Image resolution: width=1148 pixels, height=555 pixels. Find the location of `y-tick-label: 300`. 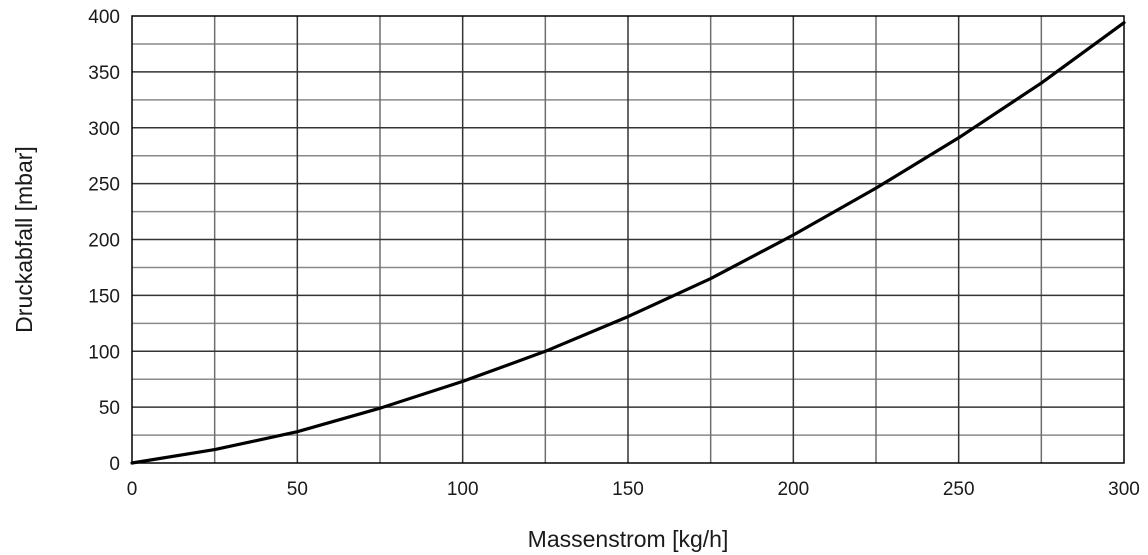

y-tick-label: 300 is located at coordinates (104, 129).